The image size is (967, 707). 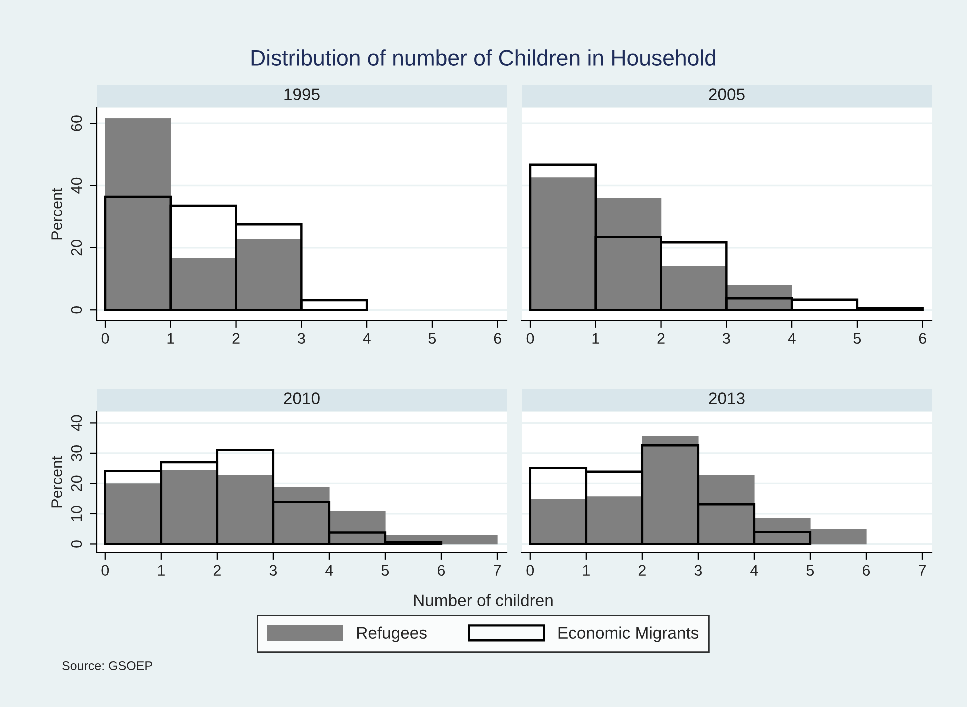 What do you see at coordinates (392, 634) in the screenshot?
I see `legend-label: Refugees` at bounding box center [392, 634].